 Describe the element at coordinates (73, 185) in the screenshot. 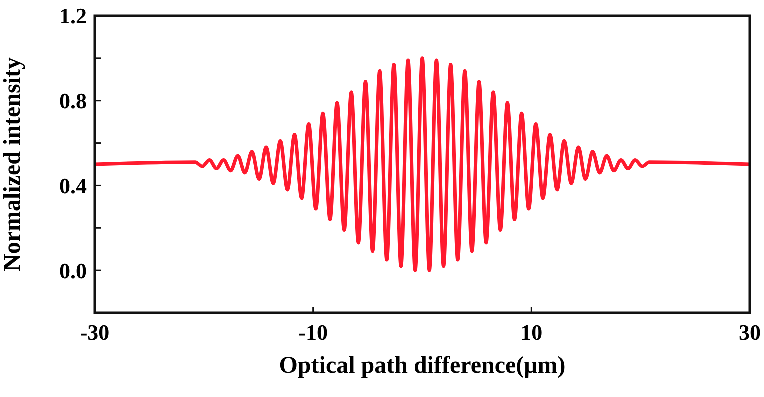

I see `y-tick-label: 0.4` at that location.